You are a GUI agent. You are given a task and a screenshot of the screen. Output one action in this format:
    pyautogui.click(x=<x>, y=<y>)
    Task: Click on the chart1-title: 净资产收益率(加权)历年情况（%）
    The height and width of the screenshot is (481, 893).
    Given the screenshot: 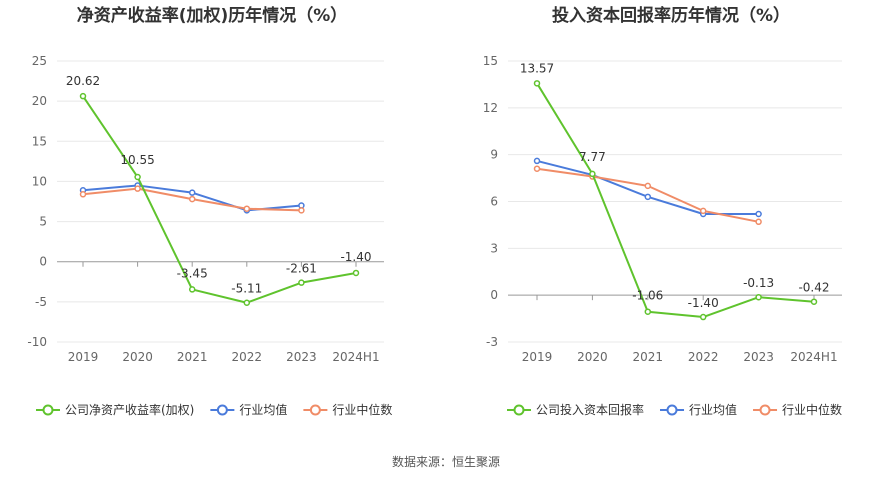 What is the action you would take?
    pyautogui.click(x=212, y=15)
    